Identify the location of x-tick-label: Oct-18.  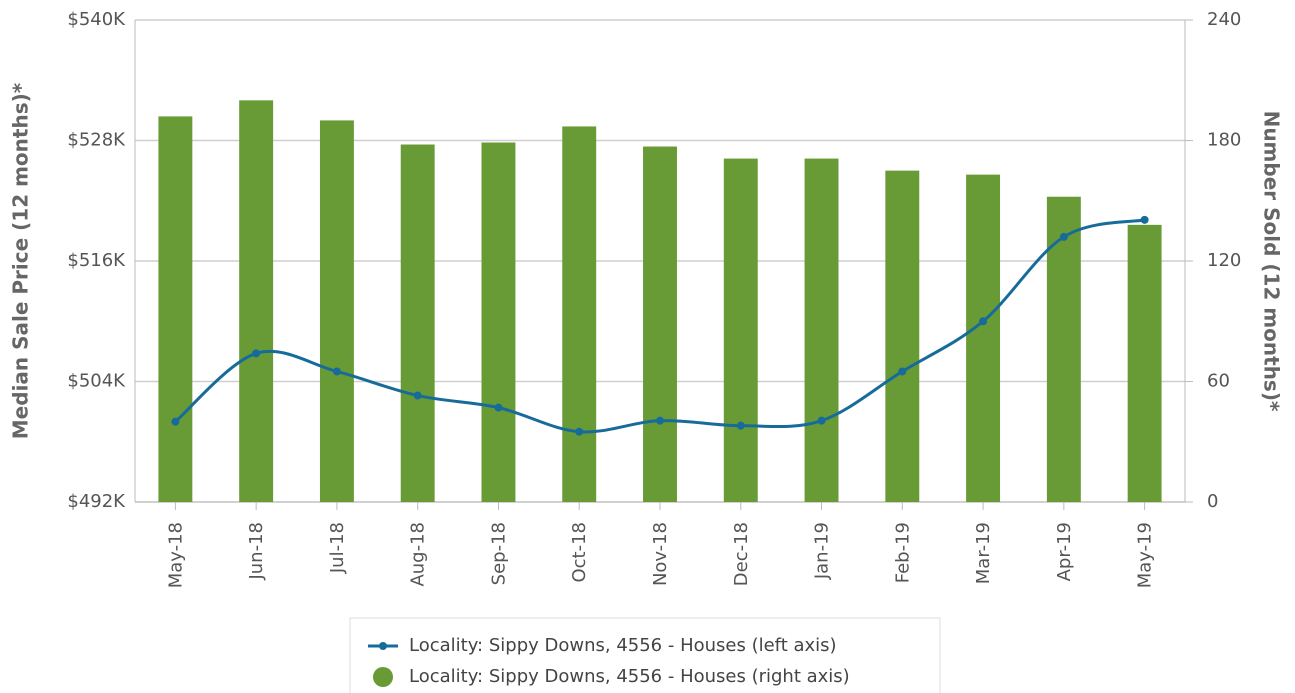
(579, 552).